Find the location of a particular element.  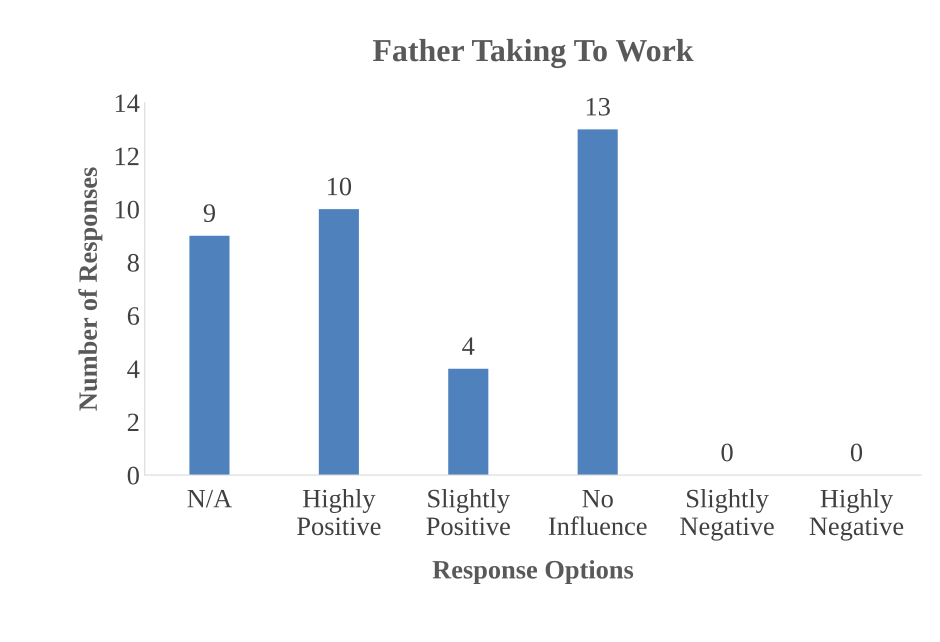

y-tick-label: 0 is located at coordinates (133, 475).